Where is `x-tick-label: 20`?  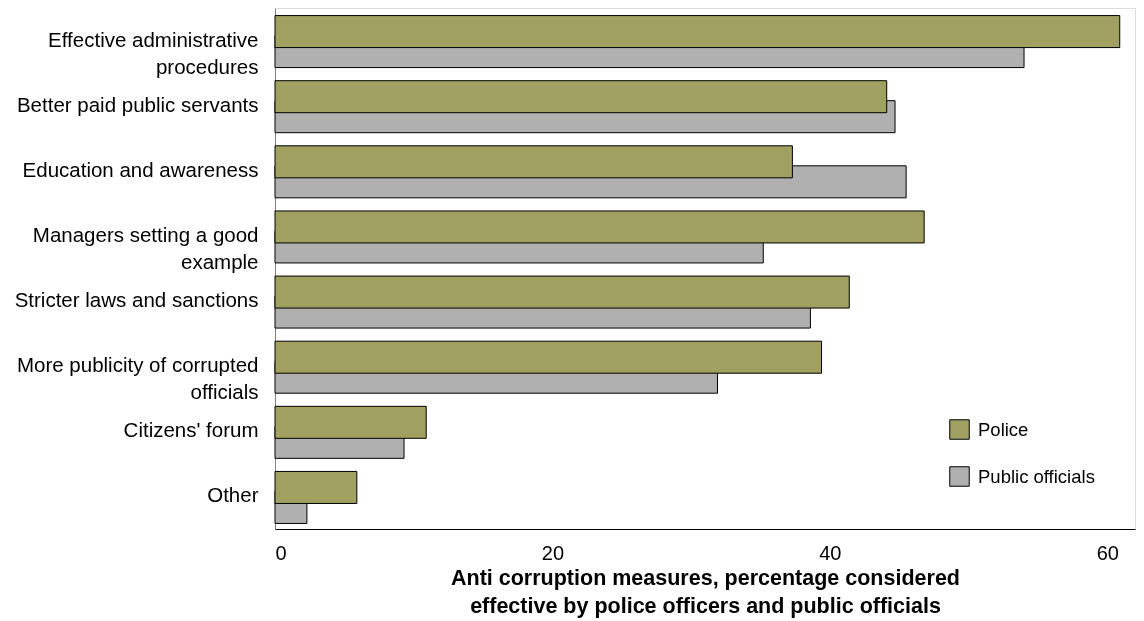 x-tick-label: 20 is located at coordinates (553, 552).